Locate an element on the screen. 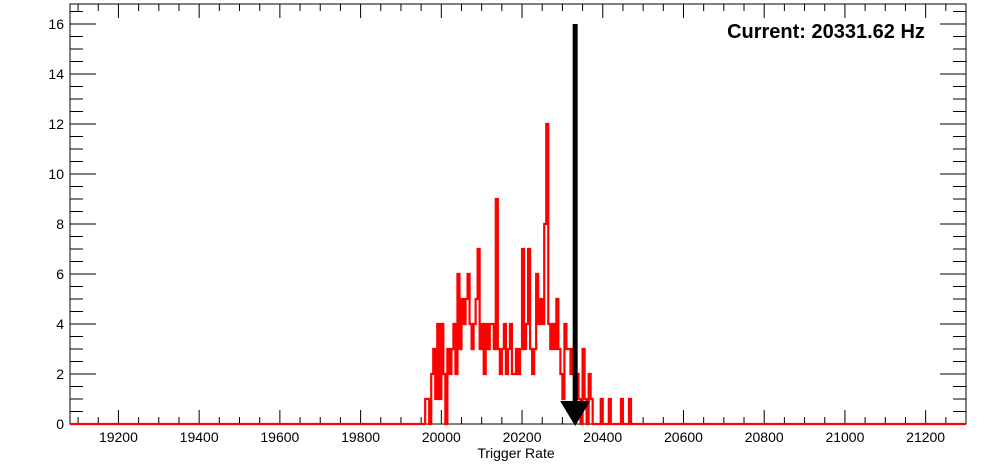 Image resolution: width=996 pixels, height=472 pixels. arrow-head is located at coordinates (575, 413).